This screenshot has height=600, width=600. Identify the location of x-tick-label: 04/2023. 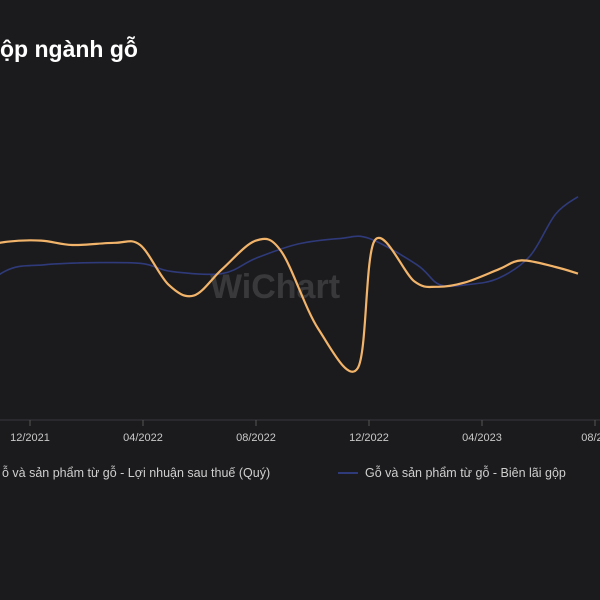
(482, 438).